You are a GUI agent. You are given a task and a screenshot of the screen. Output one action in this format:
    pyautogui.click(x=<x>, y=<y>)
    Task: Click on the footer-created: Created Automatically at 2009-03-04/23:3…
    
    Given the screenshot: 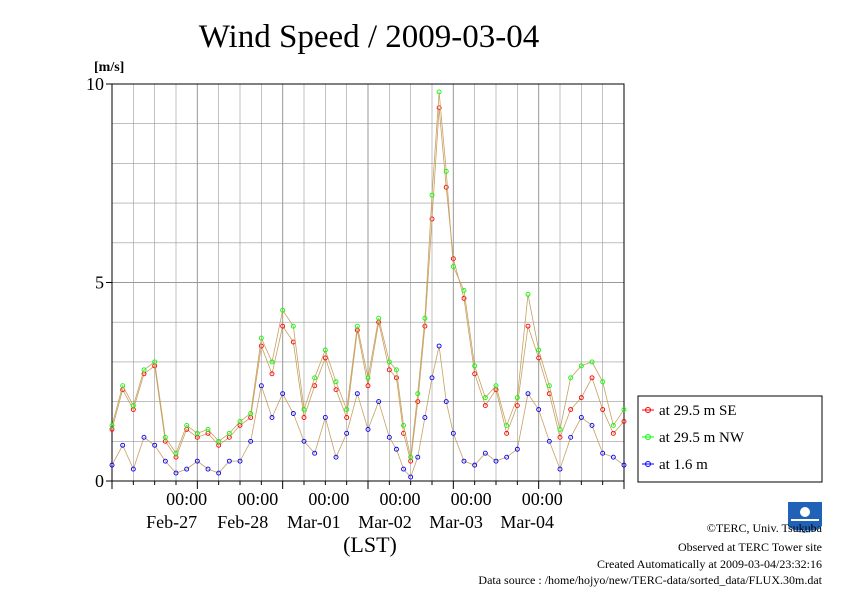 What is the action you would take?
    pyautogui.click(x=709, y=564)
    